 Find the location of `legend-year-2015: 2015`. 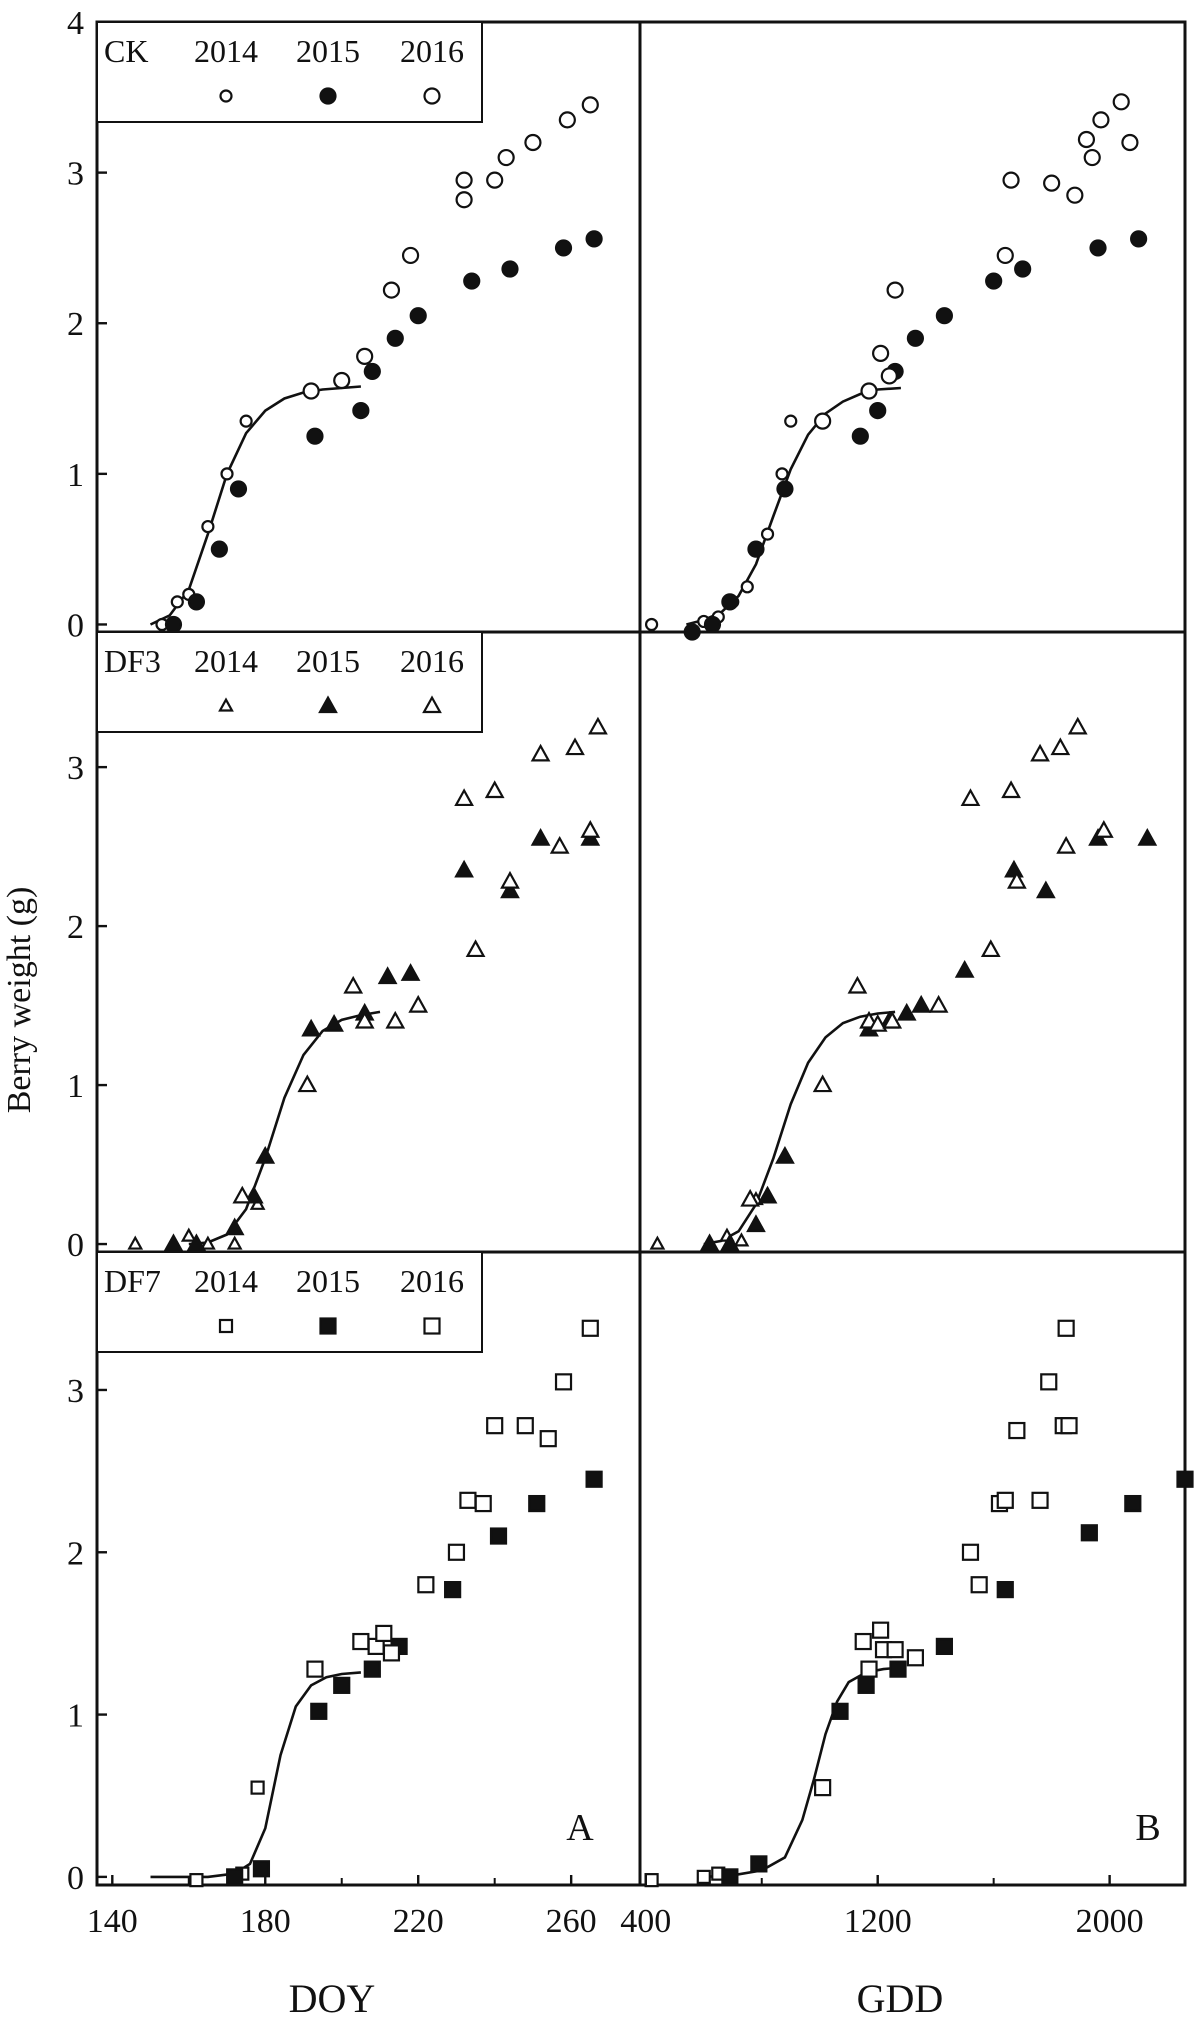

legend-year-2015: 2015 is located at coordinates (328, 1281).